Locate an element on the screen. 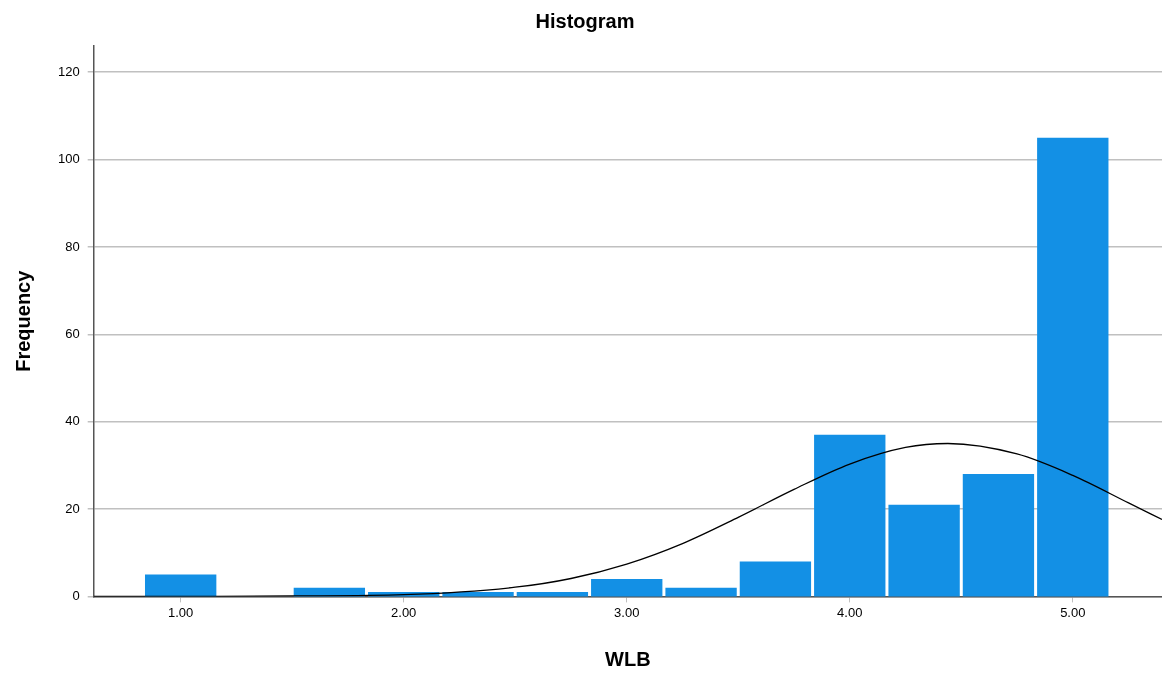 The width and height of the screenshot is (1162, 682). y-tick-label: 0 is located at coordinates (76, 595).